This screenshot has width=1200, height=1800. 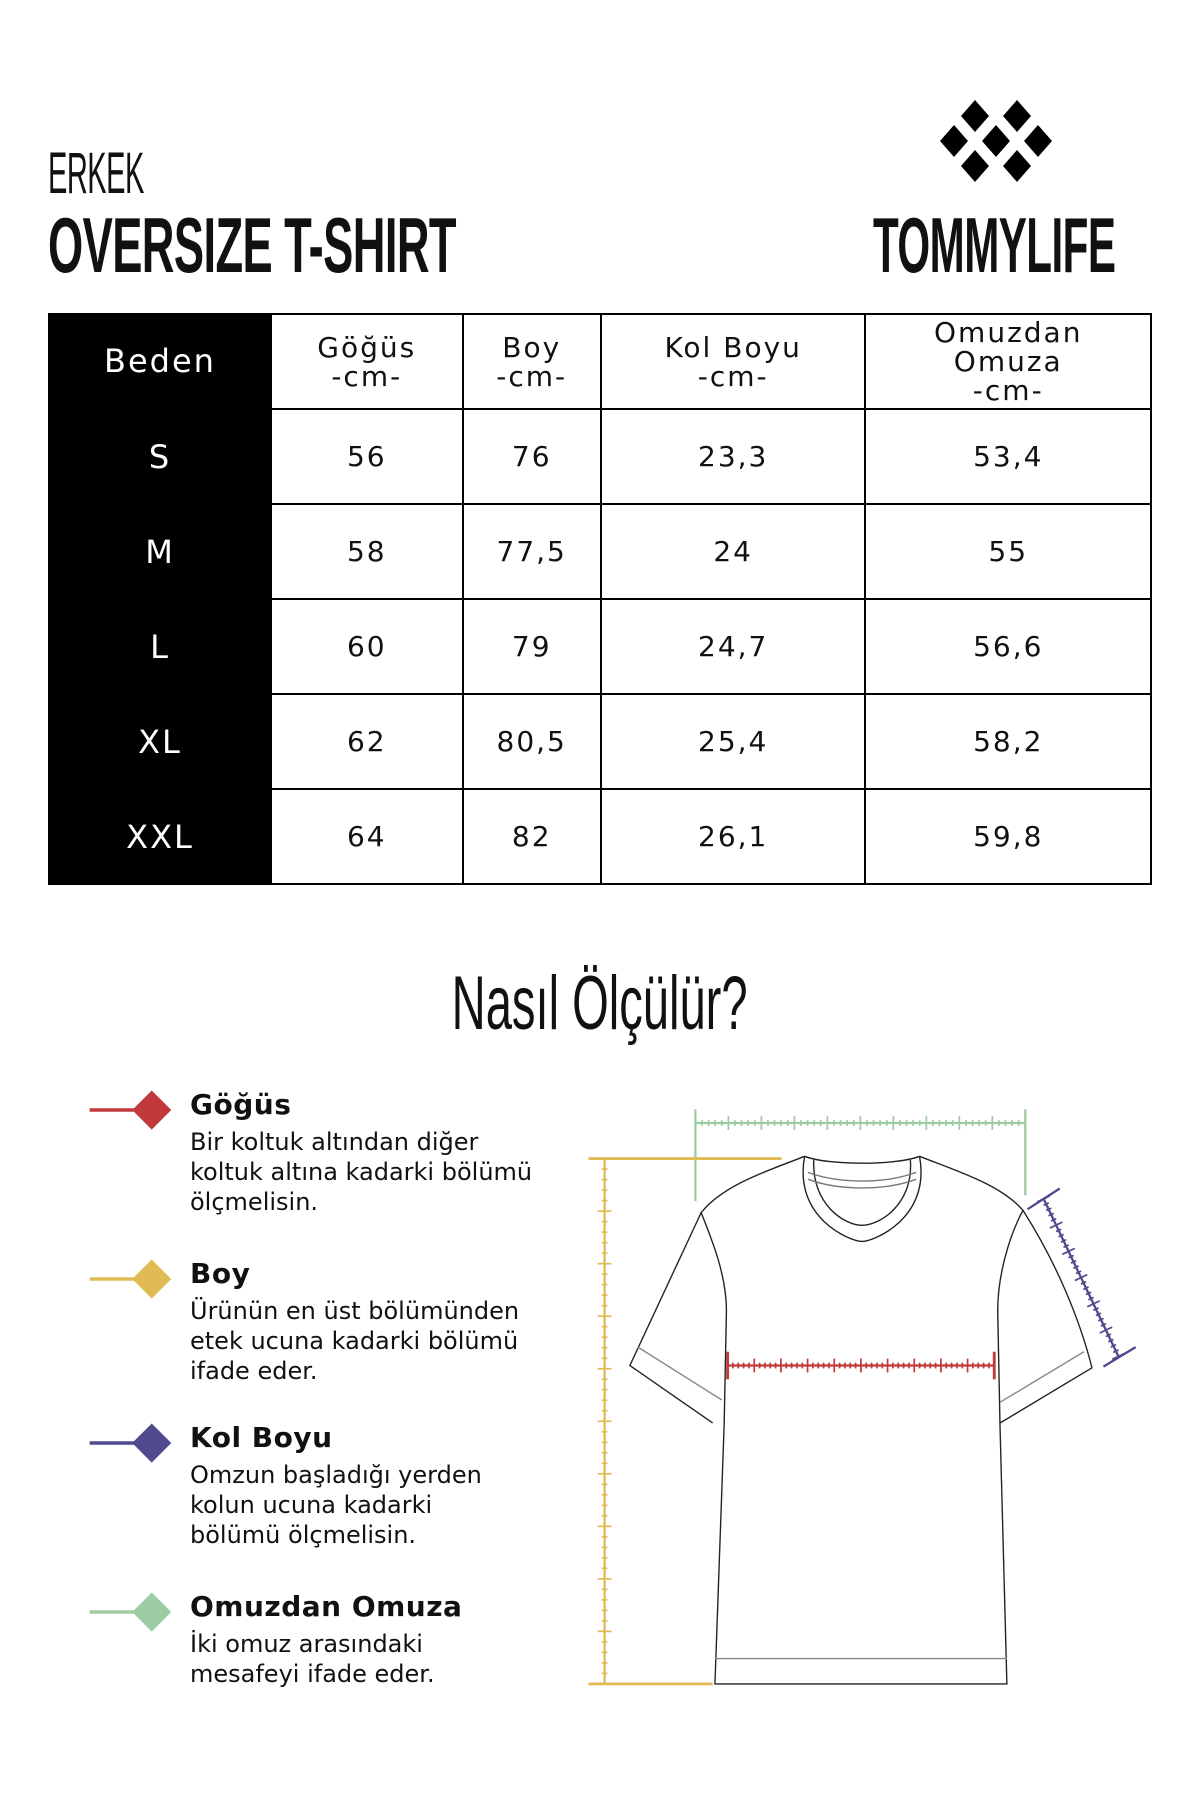 What do you see at coordinates (326, 1606) in the screenshot?
I see `legend-title: Omuzdan Omuza` at bounding box center [326, 1606].